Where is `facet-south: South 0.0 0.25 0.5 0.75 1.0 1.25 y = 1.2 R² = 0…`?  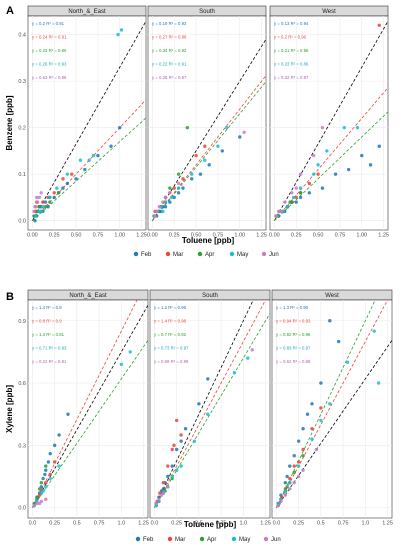 facet-south: South 0.0 0.25 0.5 0.75 1.0 1.25 y = 1.2 R² = 0… is located at coordinates (210, 408).